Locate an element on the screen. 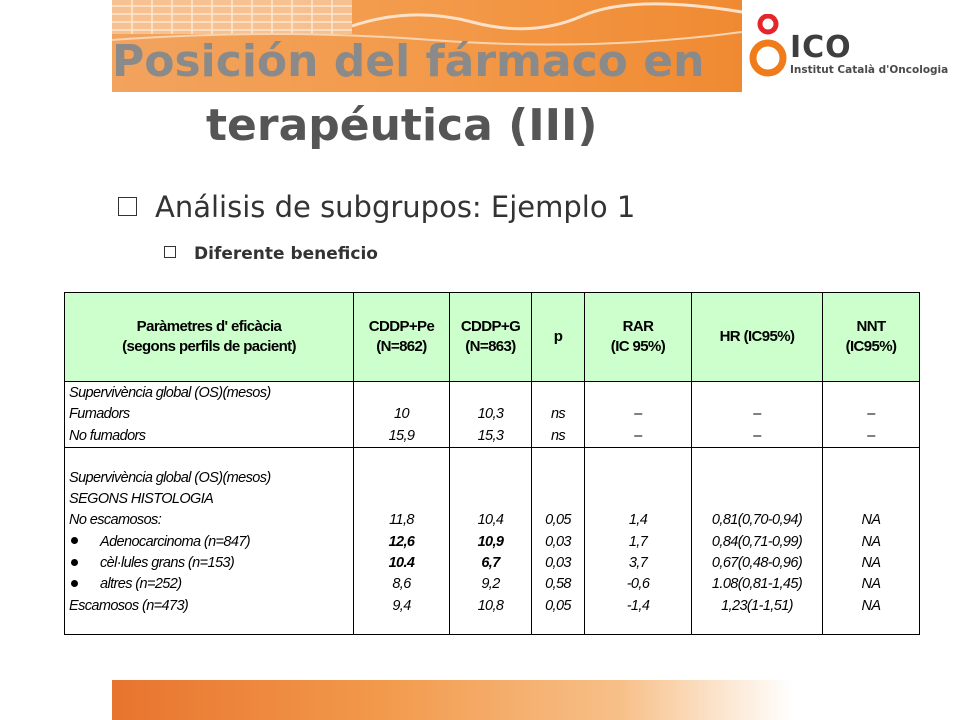  table-cell-value: 0,84(0,71-0,99) is located at coordinates (757, 541).